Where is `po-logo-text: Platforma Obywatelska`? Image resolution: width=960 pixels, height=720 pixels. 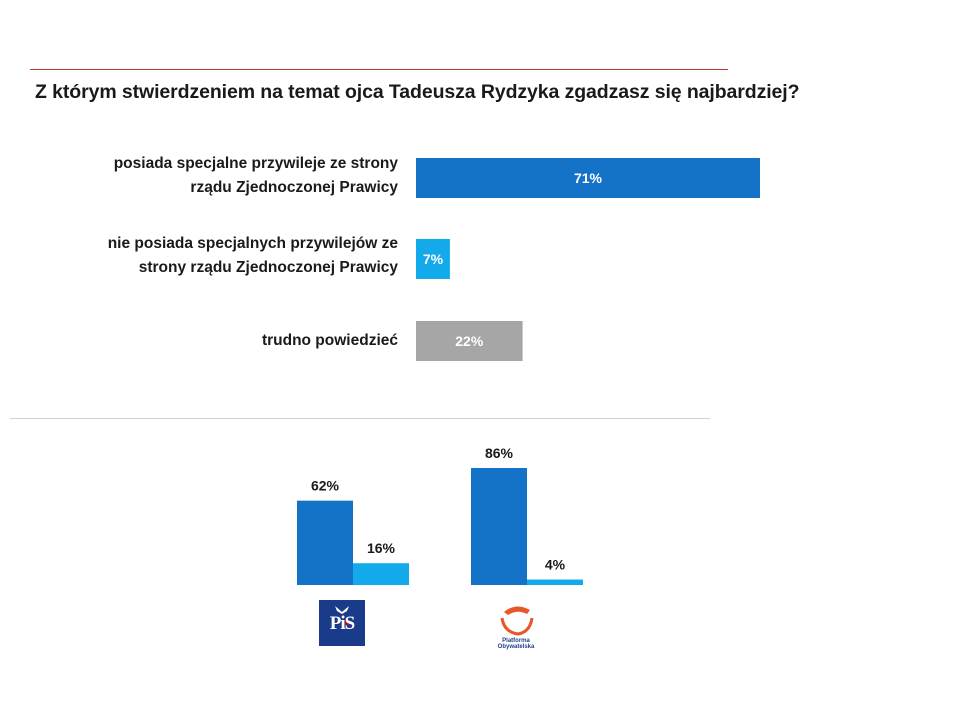
po-logo-text: Platforma Obywatelska is located at coordinates (516, 644).